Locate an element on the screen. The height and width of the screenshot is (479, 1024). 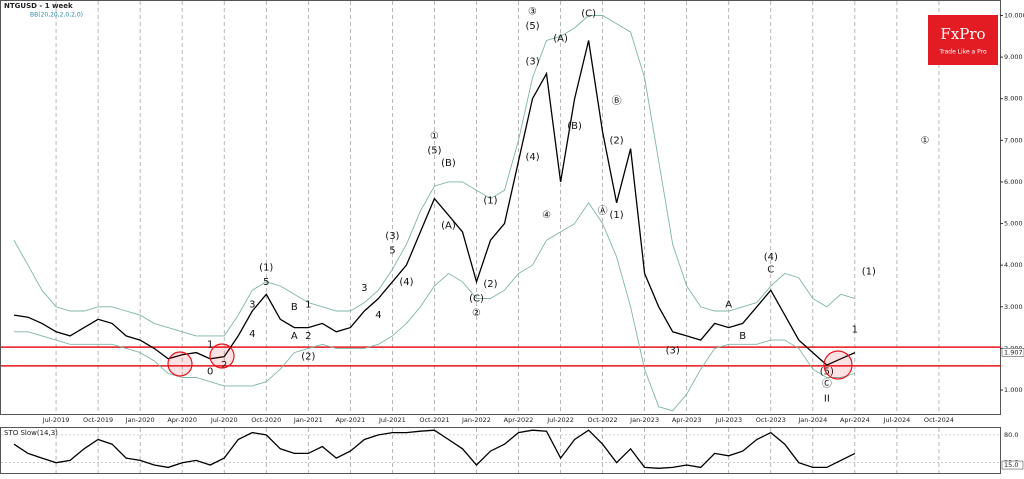
x-tick-label: Oct-2020 is located at coordinates (266, 420).